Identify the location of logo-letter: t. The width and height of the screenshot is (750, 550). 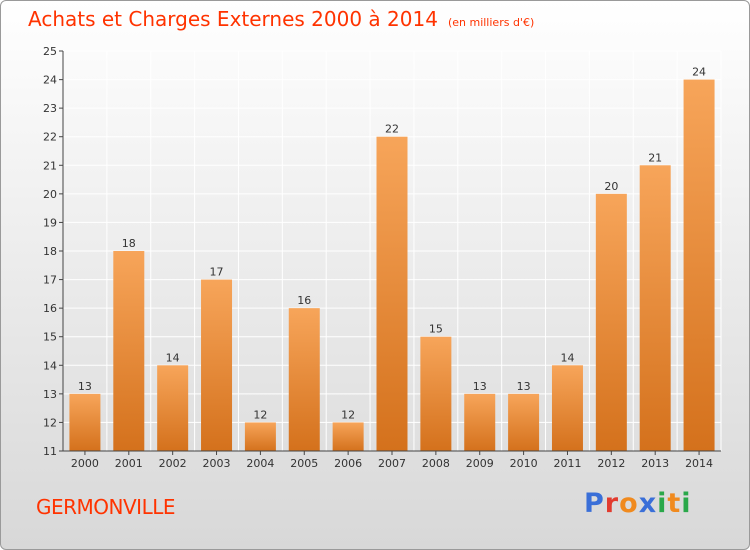
(674, 503).